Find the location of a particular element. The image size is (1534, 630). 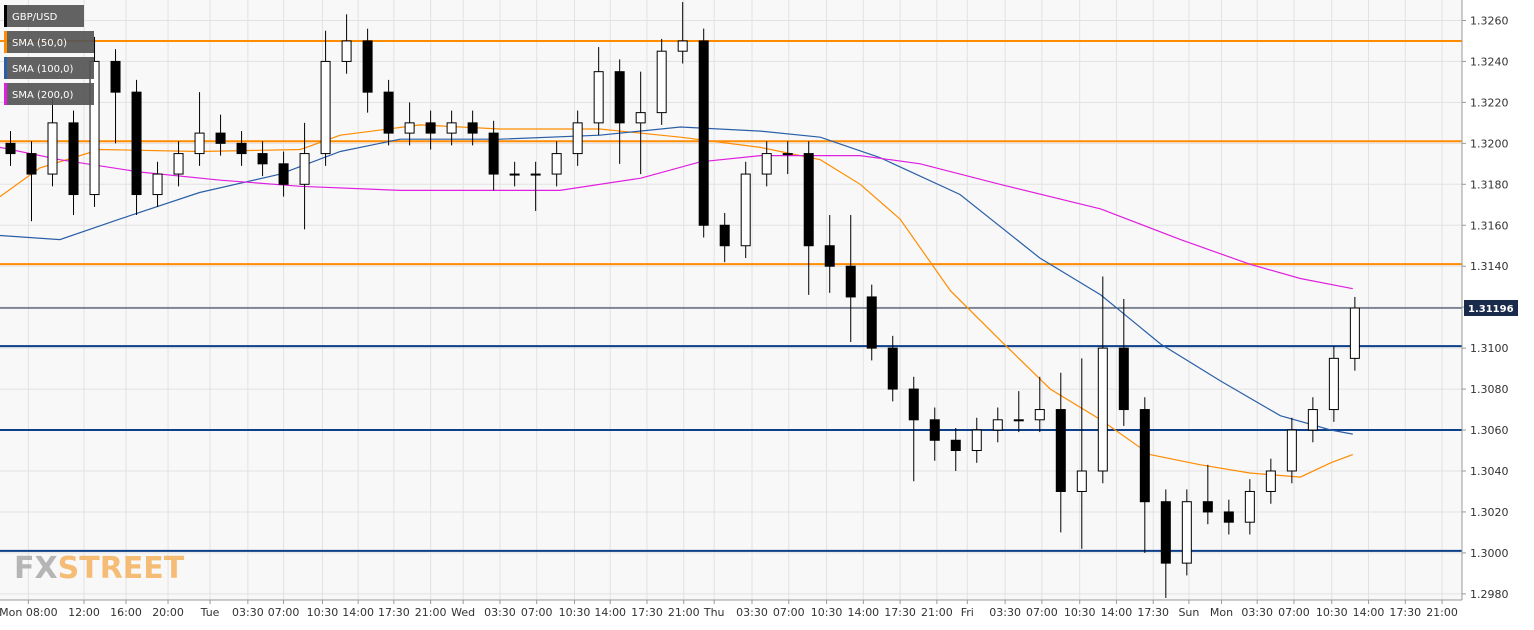

watermark-left: FXSTREET is located at coordinates (99, 568).